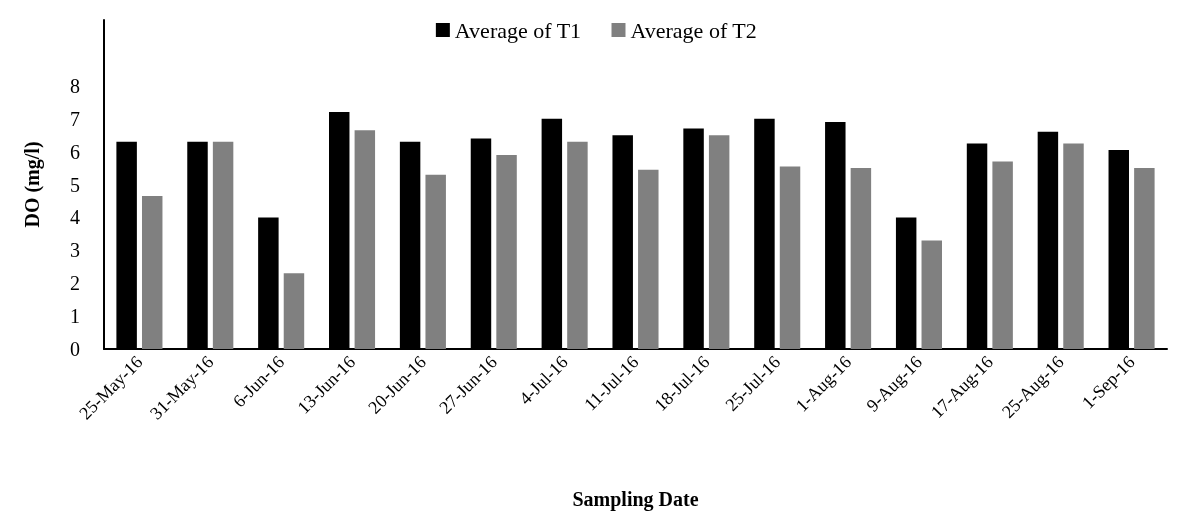  I want to click on legend-label: Average of T2, so click(693, 30).